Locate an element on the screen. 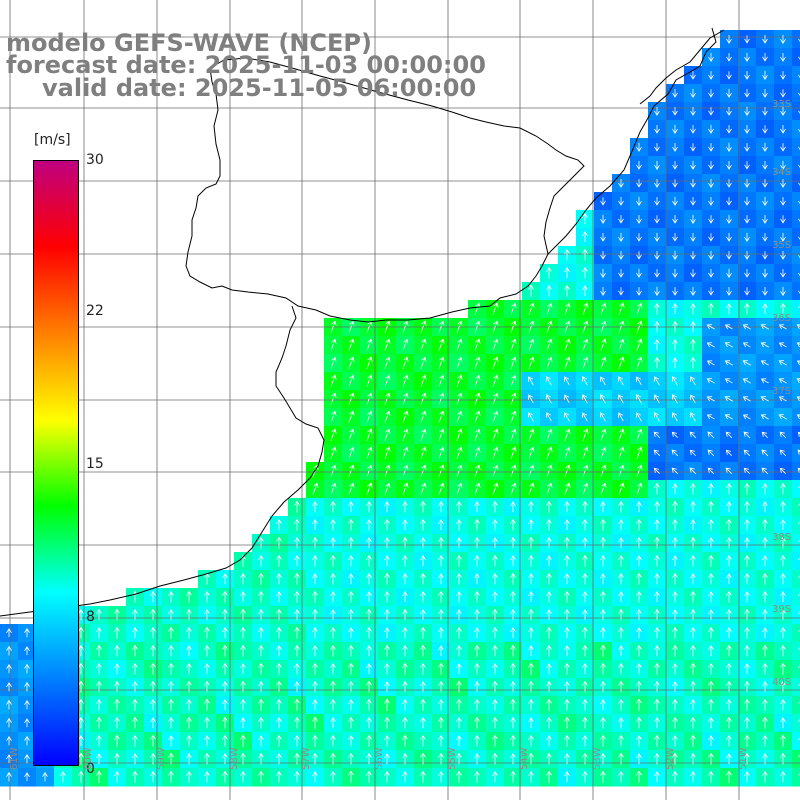  lon-label: 51W is located at coordinates (743, 758).